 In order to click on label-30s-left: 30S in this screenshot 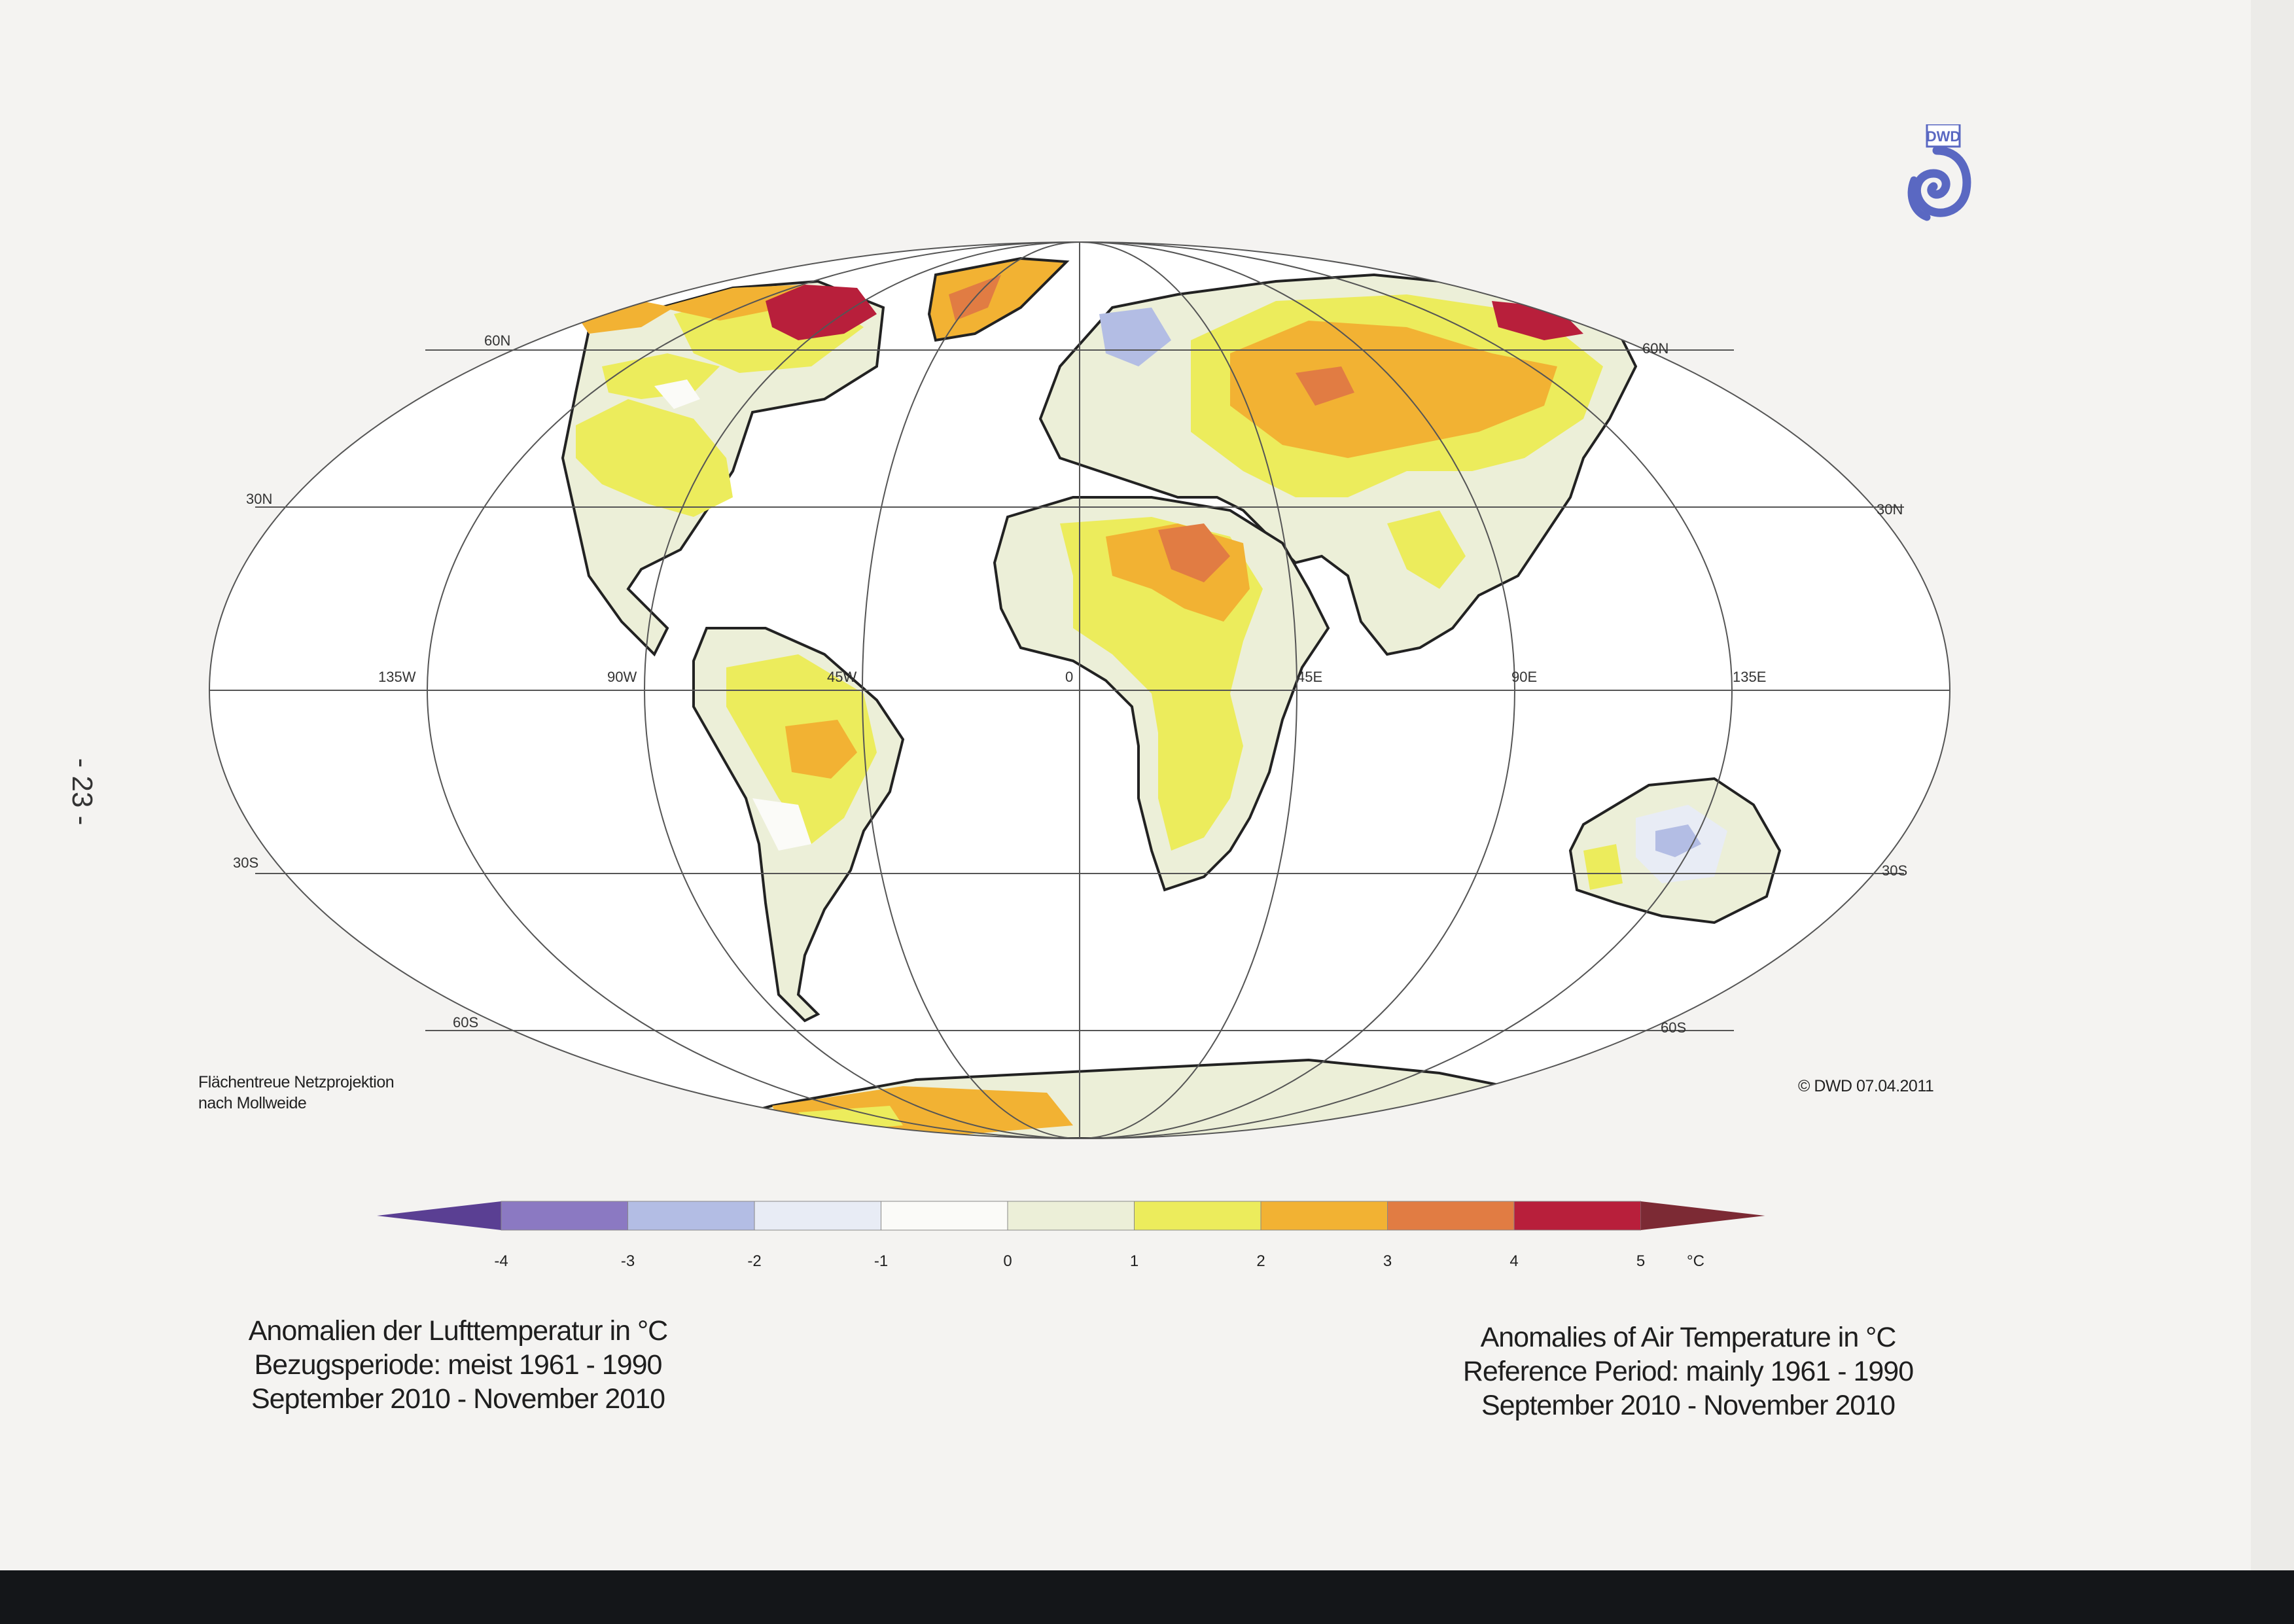, I will do `click(245, 863)`.